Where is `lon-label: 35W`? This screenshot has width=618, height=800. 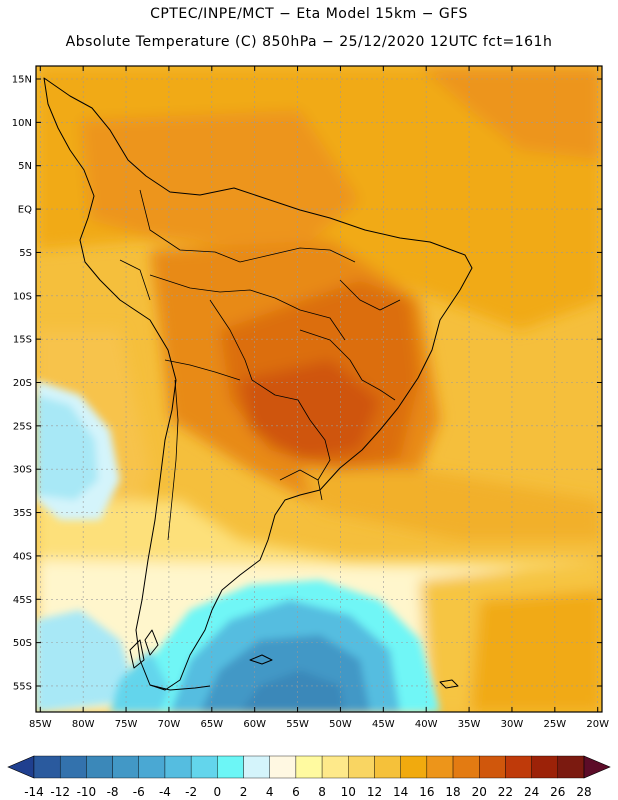
lon-label: 35W is located at coordinates (469, 724).